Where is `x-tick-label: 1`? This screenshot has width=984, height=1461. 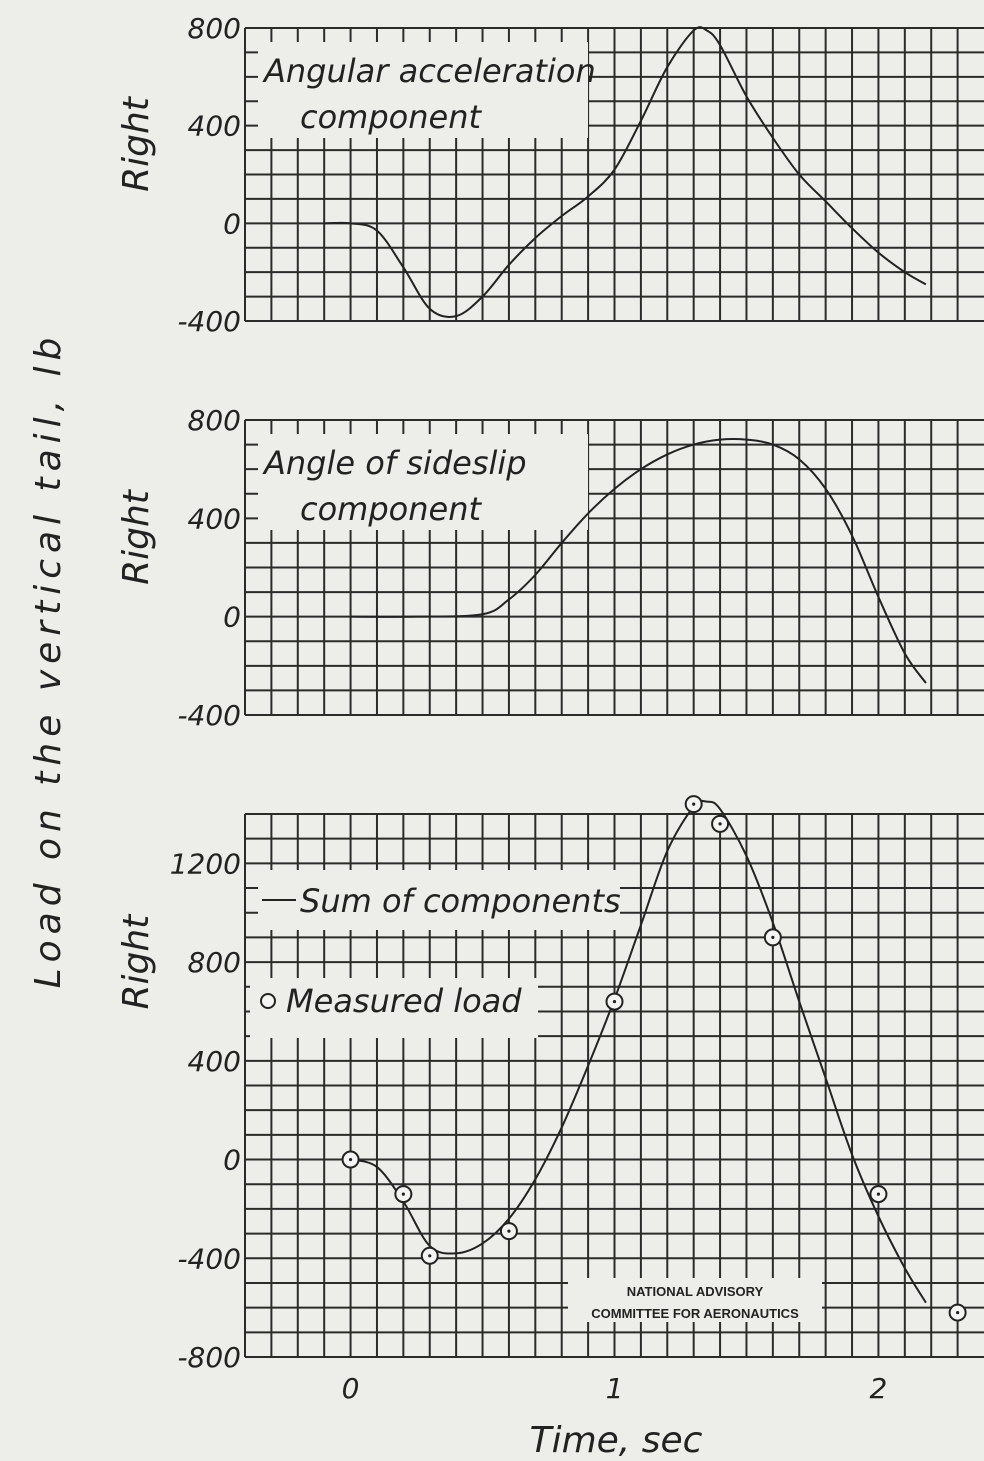
x-tick-label: 1 is located at coordinates (615, 1388).